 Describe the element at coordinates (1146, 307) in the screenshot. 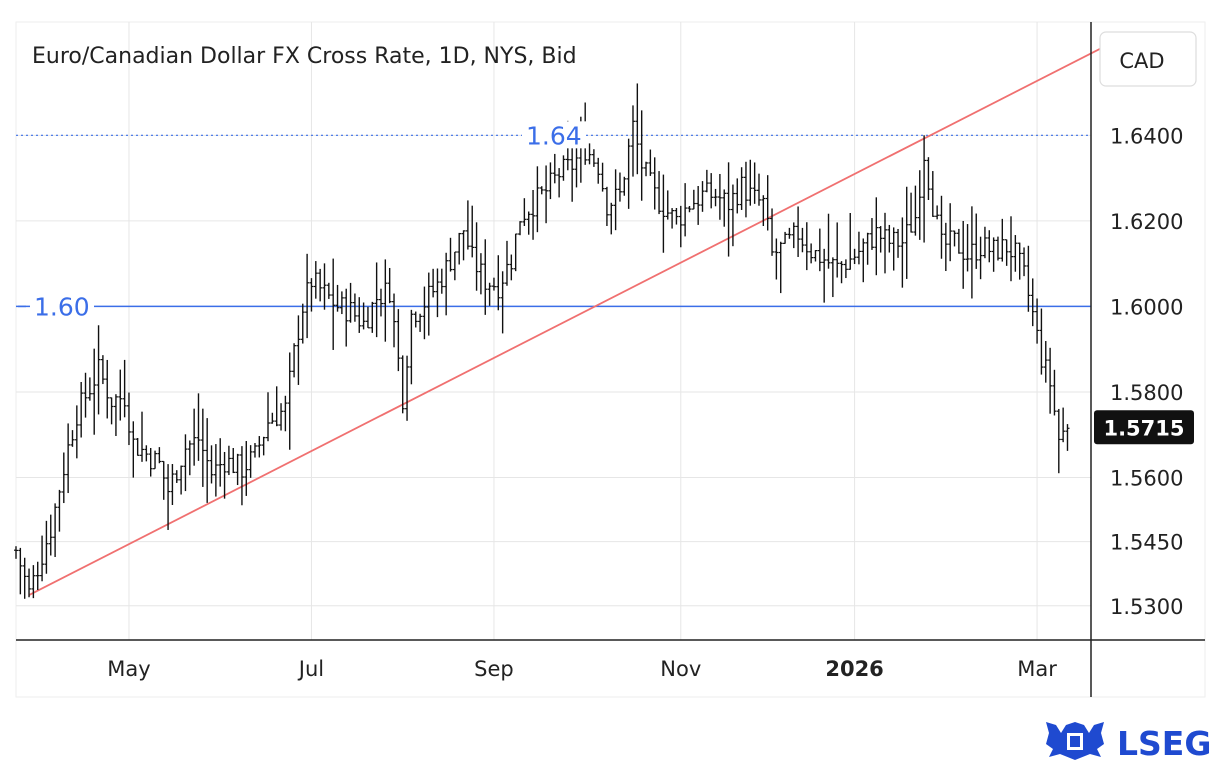

I see `y-tick-label: 1.6000` at that location.